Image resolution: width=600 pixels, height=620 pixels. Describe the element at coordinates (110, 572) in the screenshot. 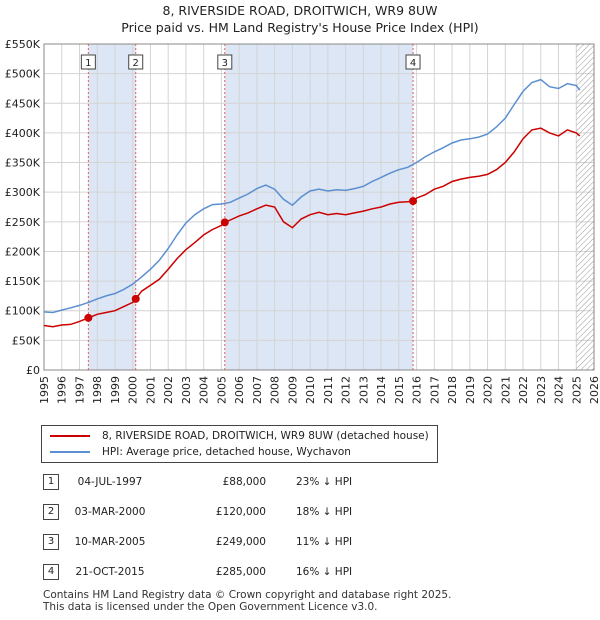

I see `sale-date: 21-OCT-2015` at that location.